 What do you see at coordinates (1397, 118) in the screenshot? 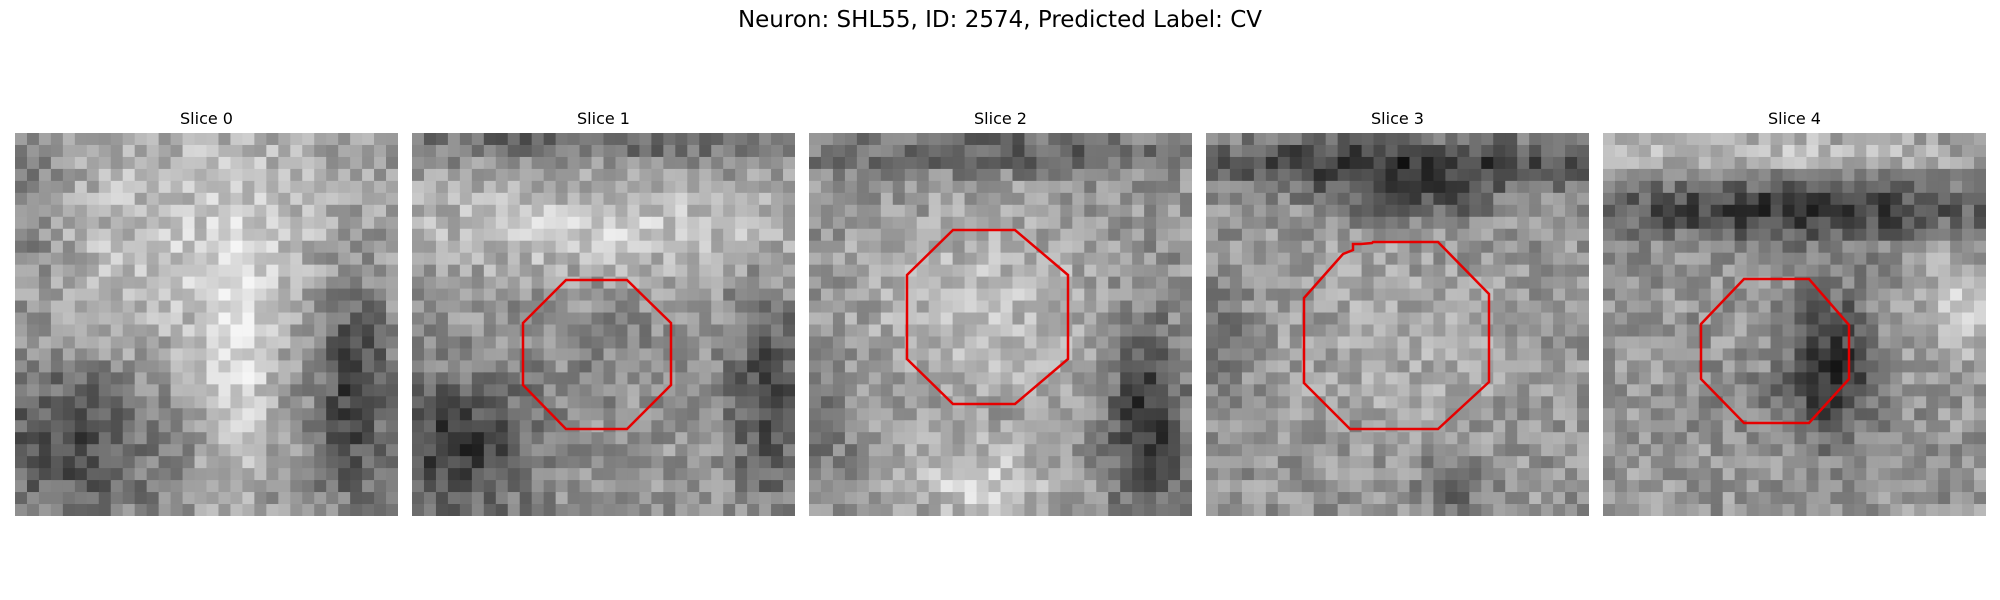
I see `slice-title: Slice 3` at bounding box center [1397, 118].